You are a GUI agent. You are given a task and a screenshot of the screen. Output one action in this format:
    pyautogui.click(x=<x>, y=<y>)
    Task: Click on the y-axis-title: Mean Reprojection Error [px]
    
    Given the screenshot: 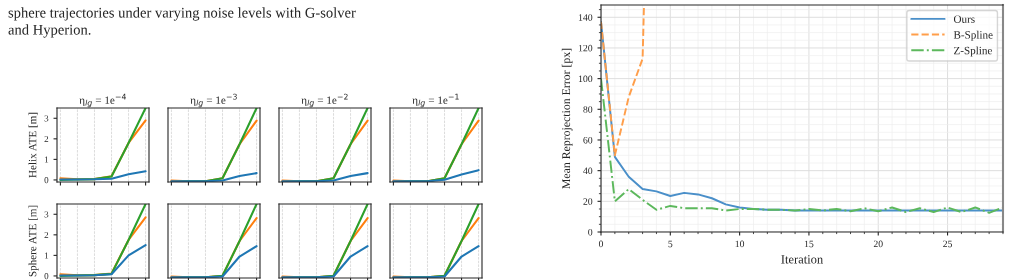 What is the action you would take?
    pyautogui.click(x=567, y=118)
    